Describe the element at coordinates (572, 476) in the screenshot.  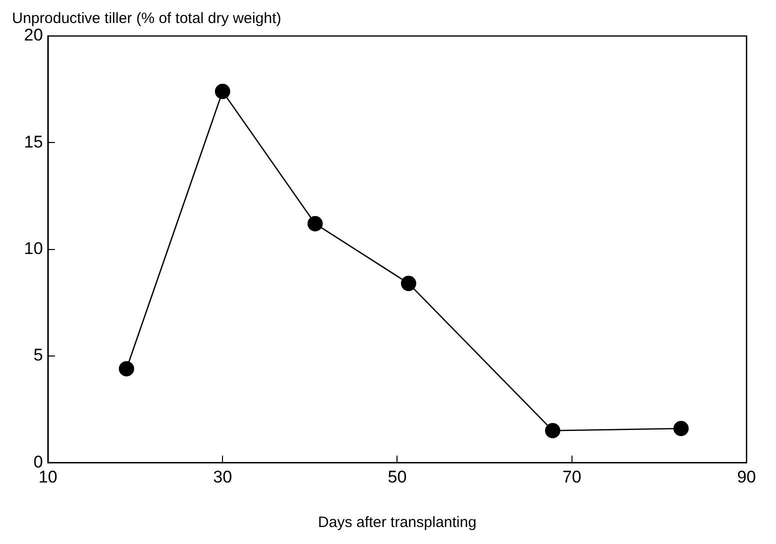
I see `x-tick-label: 70` at that location.